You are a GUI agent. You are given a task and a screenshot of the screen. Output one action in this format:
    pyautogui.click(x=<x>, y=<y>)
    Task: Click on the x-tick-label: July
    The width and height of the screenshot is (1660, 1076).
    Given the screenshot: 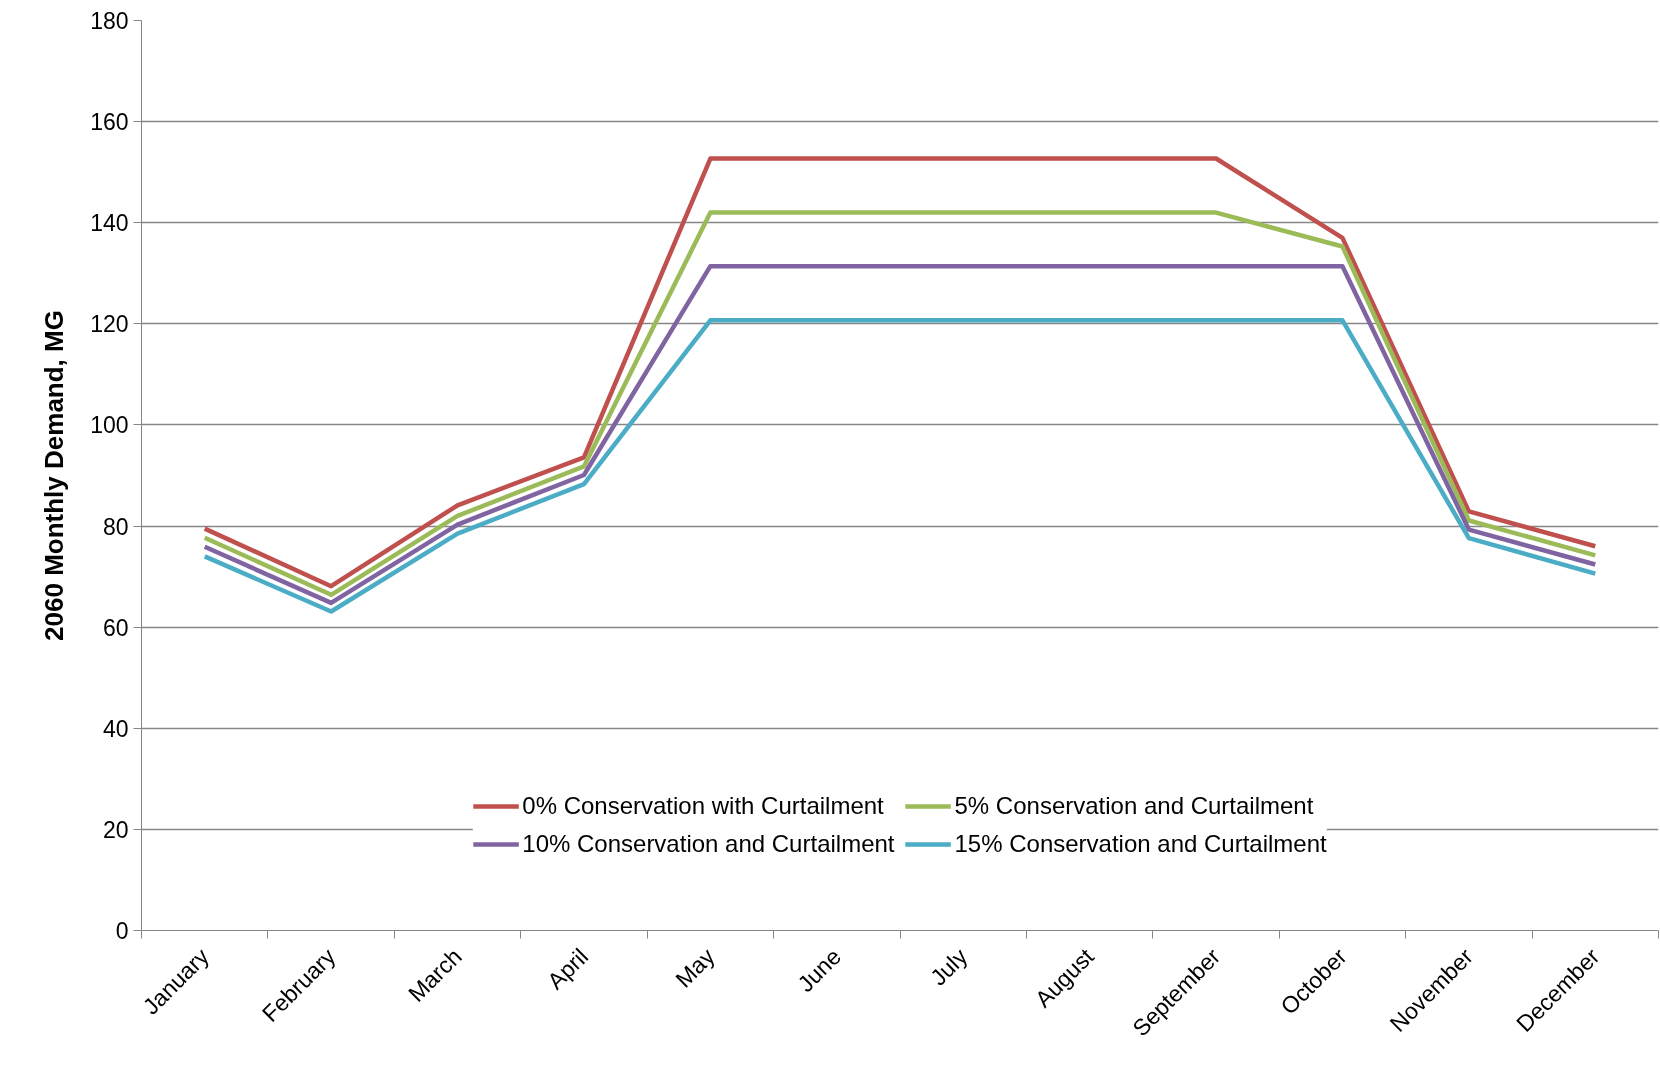 What is the action you would take?
    pyautogui.click(x=949, y=966)
    